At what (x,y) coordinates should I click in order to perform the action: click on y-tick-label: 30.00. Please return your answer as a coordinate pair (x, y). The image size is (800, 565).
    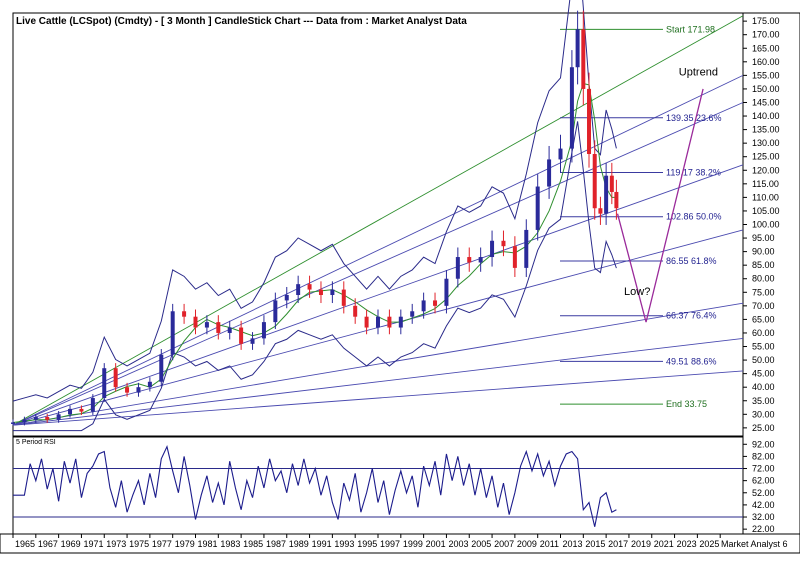
    Looking at the image, I should click on (763, 414).